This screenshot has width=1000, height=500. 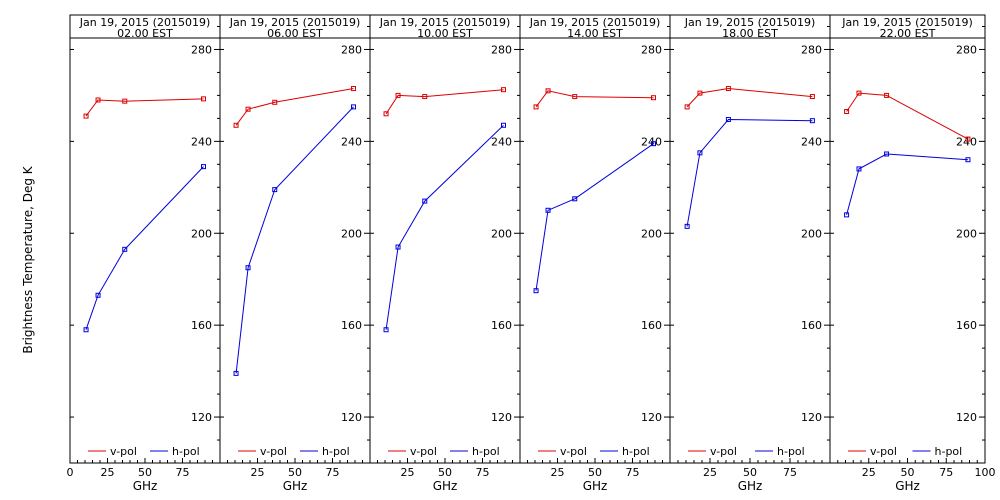 I want to click on y-axis-label: Brightness Temperature, Deg K, so click(x=28, y=259).